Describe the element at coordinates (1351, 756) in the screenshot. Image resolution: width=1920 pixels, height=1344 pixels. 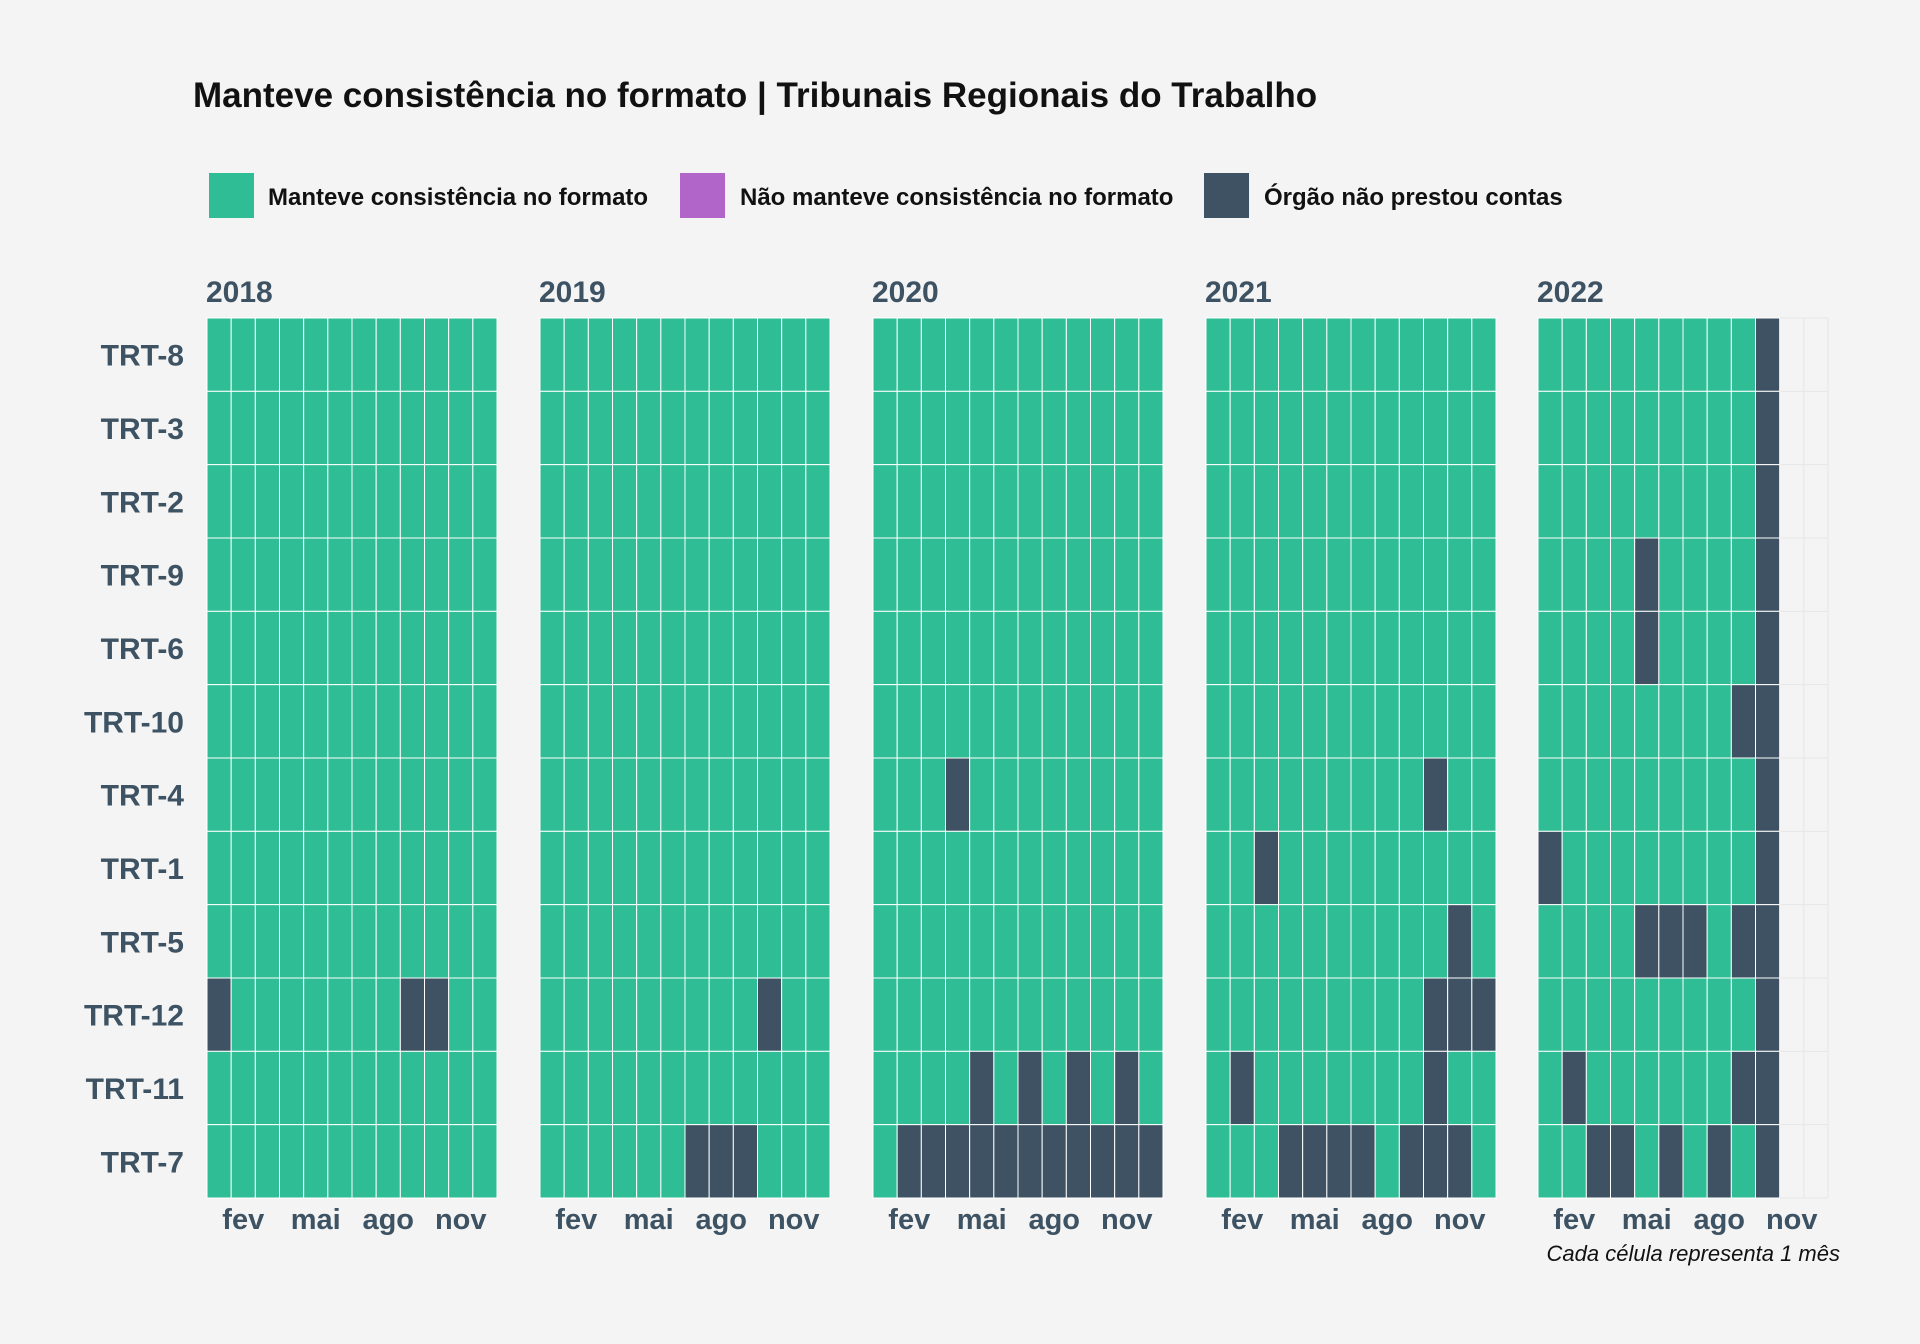
I see `year-panel-2021: 2021 fev mai ago nov` at that location.